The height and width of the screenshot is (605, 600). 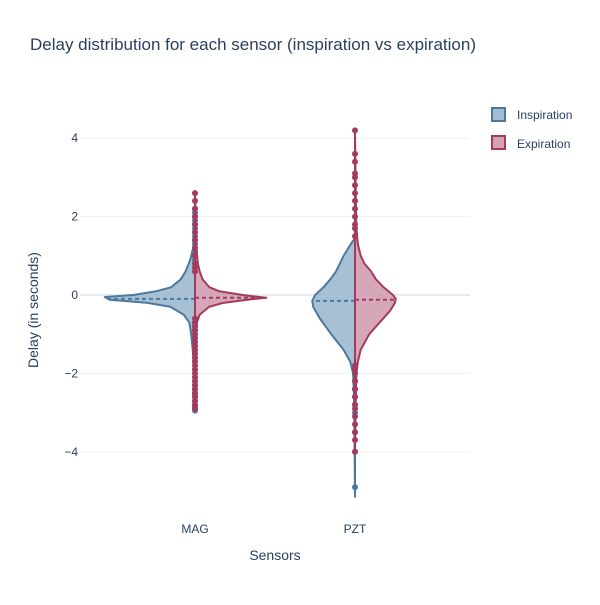 What do you see at coordinates (543, 144) in the screenshot?
I see `legend-label-expiration: Expiration` at bounding box center [543, 144].